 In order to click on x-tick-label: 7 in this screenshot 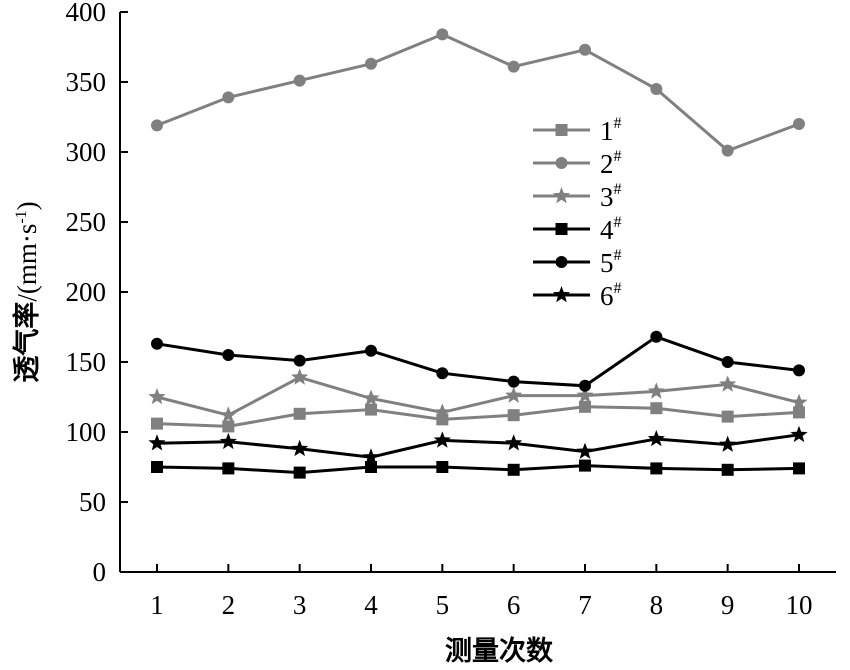, I will do `click(585, 605)`.